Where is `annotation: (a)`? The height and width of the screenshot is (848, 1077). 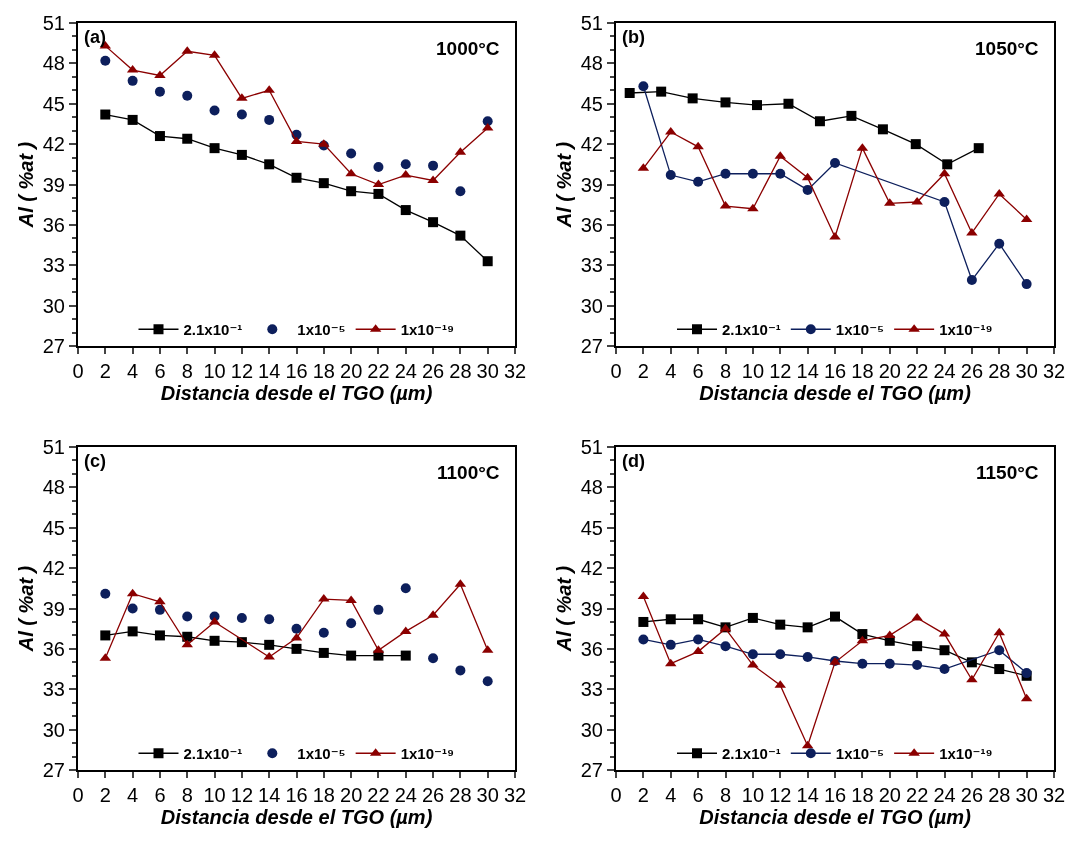
annotation: (a) is located at coordinates (95, 37).